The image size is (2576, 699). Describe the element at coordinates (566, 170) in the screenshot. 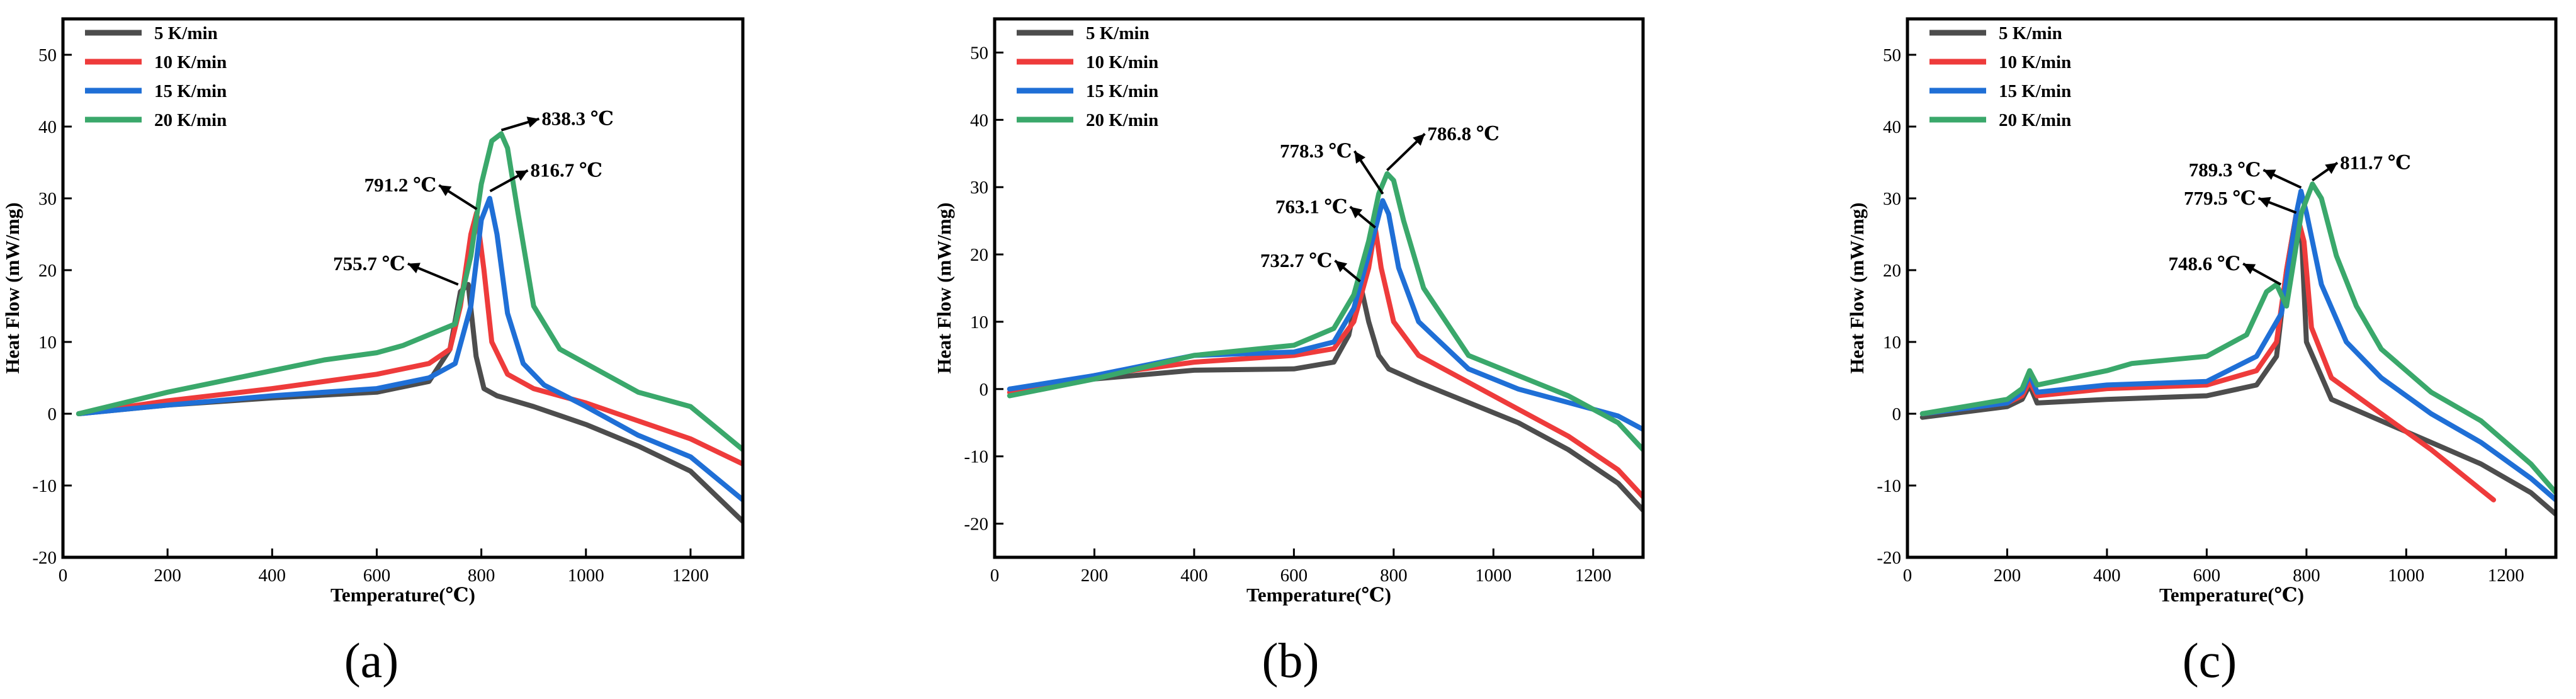

I see `annotation-label: 816.7 ℃` at that location.